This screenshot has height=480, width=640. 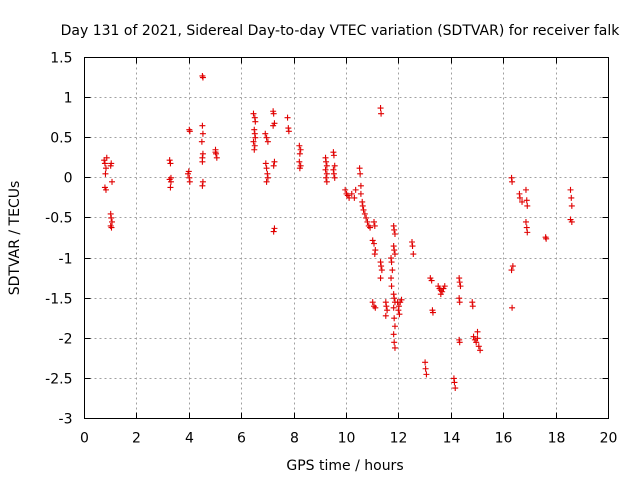 I want to click on x-tick-label: 10, so click(x=347, y=439).